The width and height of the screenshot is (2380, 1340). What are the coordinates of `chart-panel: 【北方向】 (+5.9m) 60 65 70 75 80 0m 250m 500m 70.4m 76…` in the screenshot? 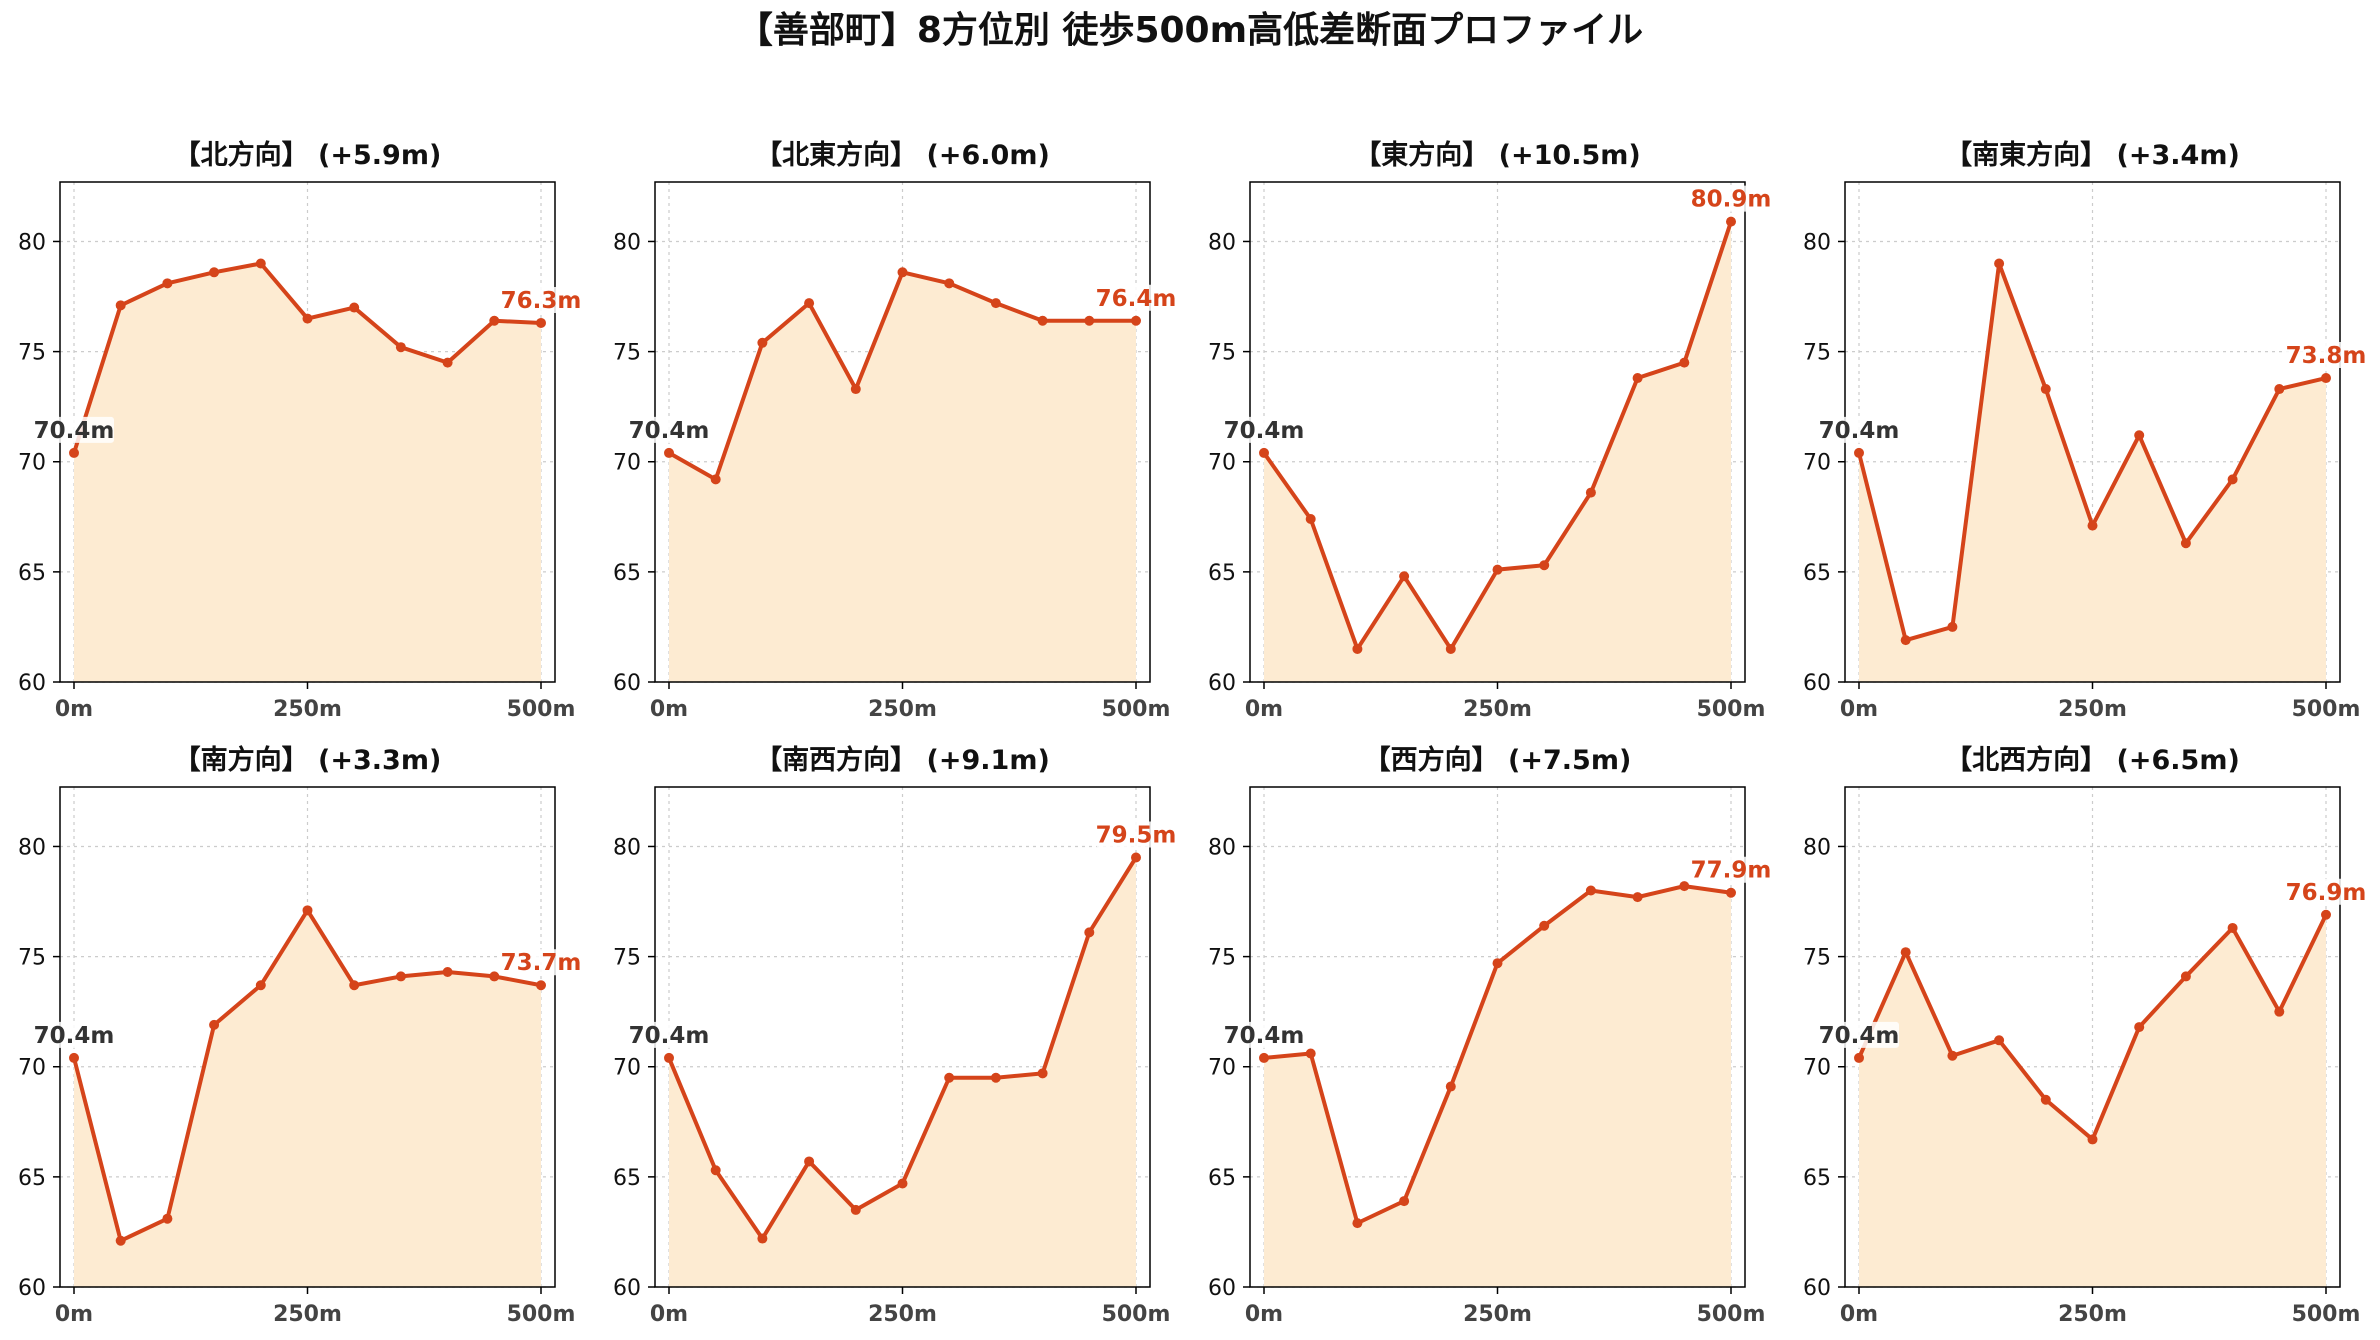 It's located at (299, 430).